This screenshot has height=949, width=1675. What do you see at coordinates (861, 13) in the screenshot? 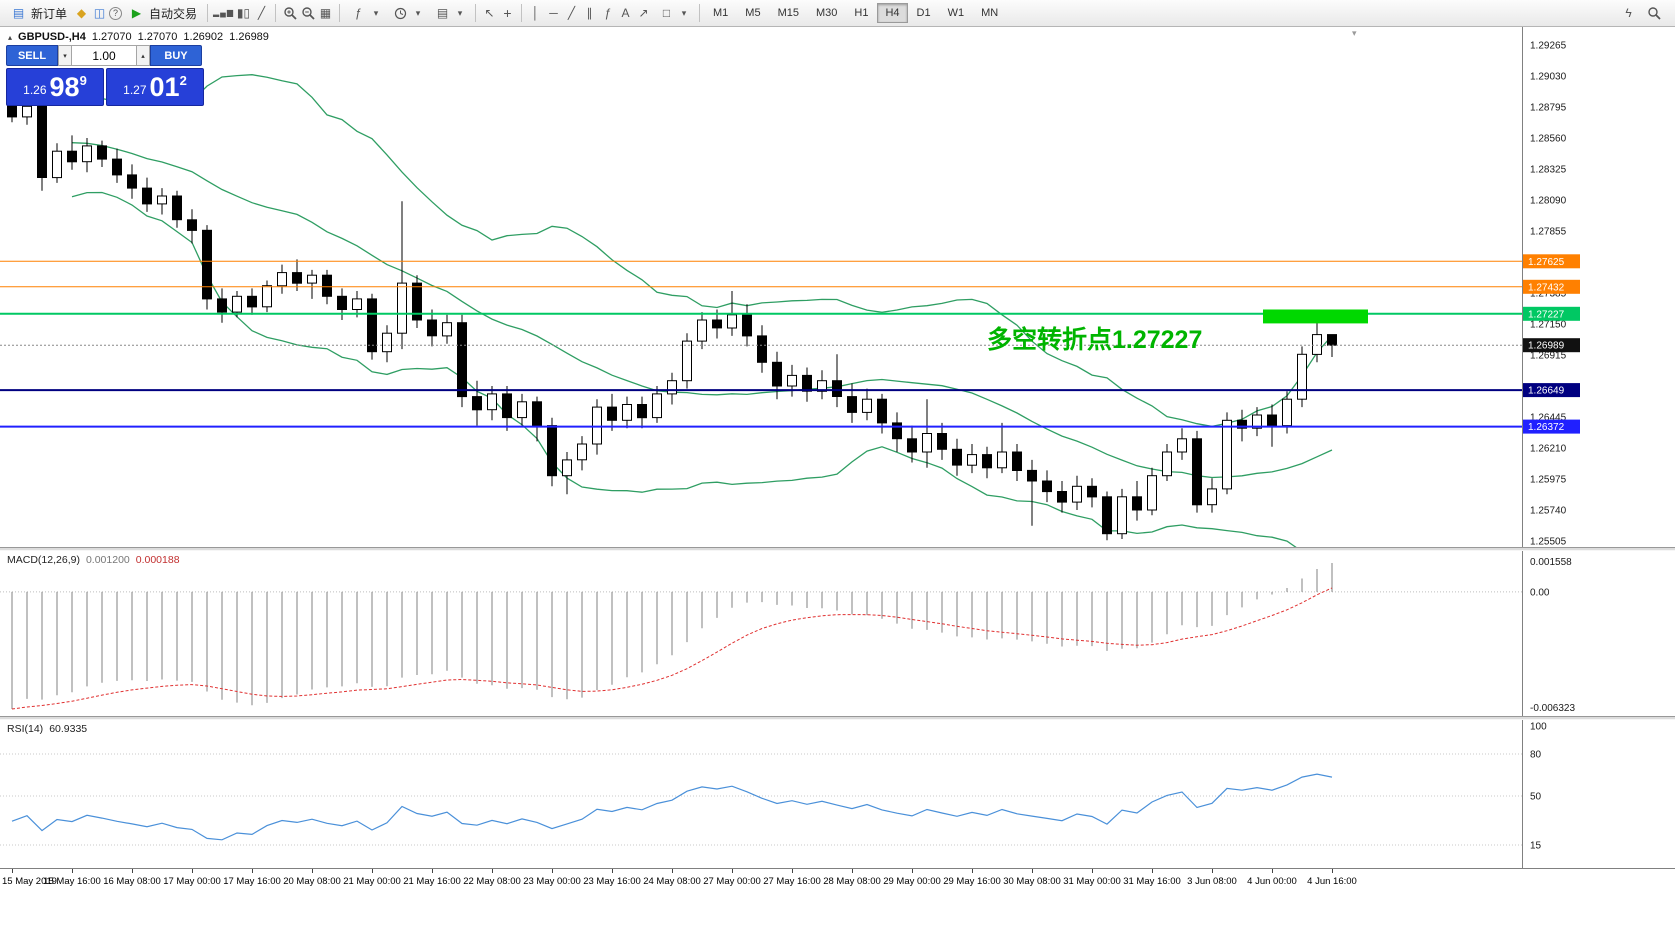
I see `timeframe-h1: H1` at bounding box center [861, 13].